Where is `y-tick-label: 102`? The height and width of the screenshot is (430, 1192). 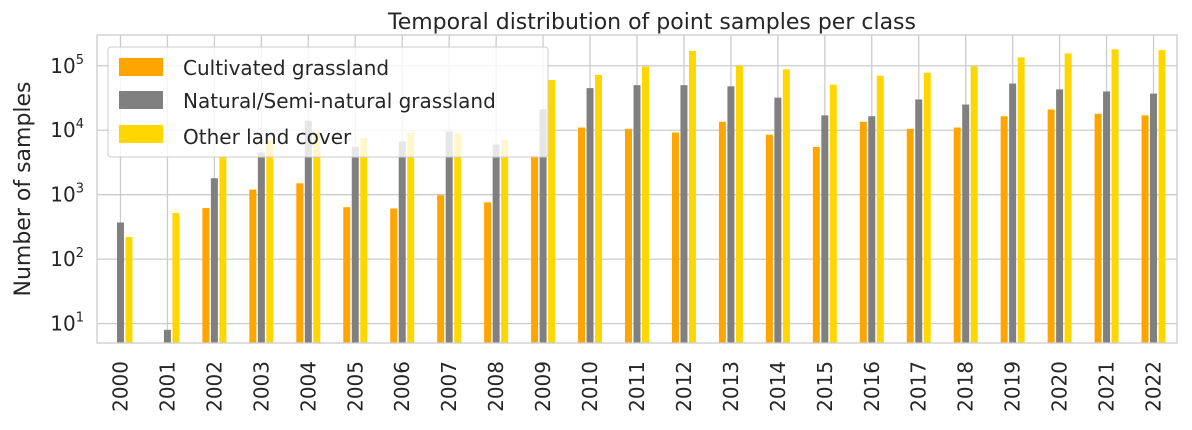
y-tick-label: 102 is located at coordinates (67, 258).